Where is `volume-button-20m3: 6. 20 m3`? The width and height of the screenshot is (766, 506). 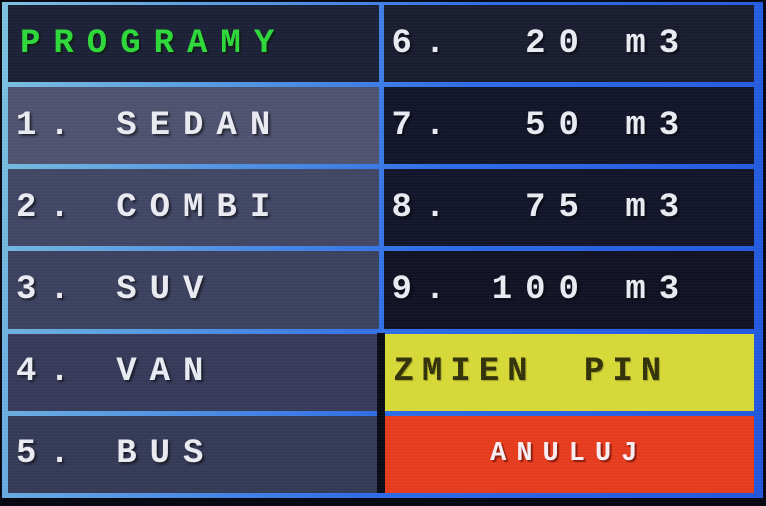 volume-button-20m3: 6. 20 m3 is located at coordinates (568, 44).